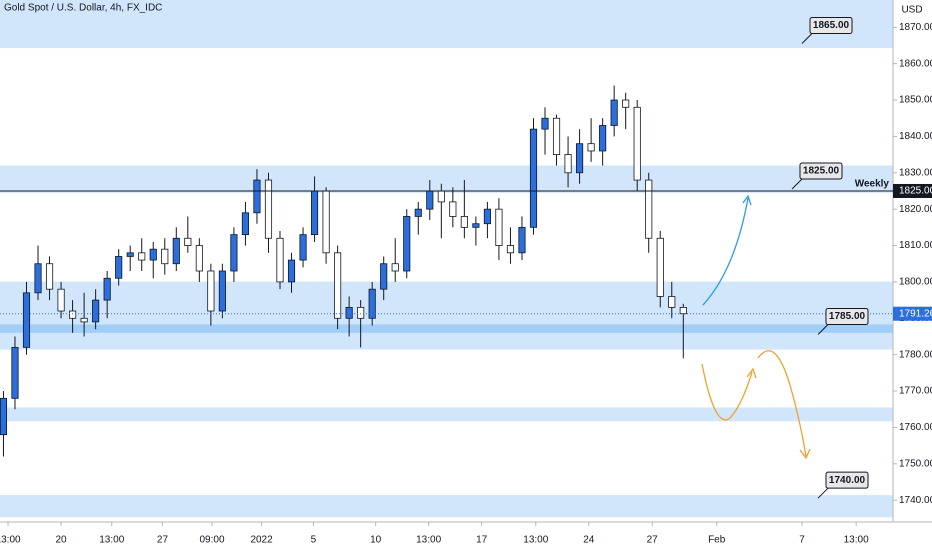 The height and width of the screenshot is (550, 932). I want to click on x-tick-label: 17, so click(482, 540).